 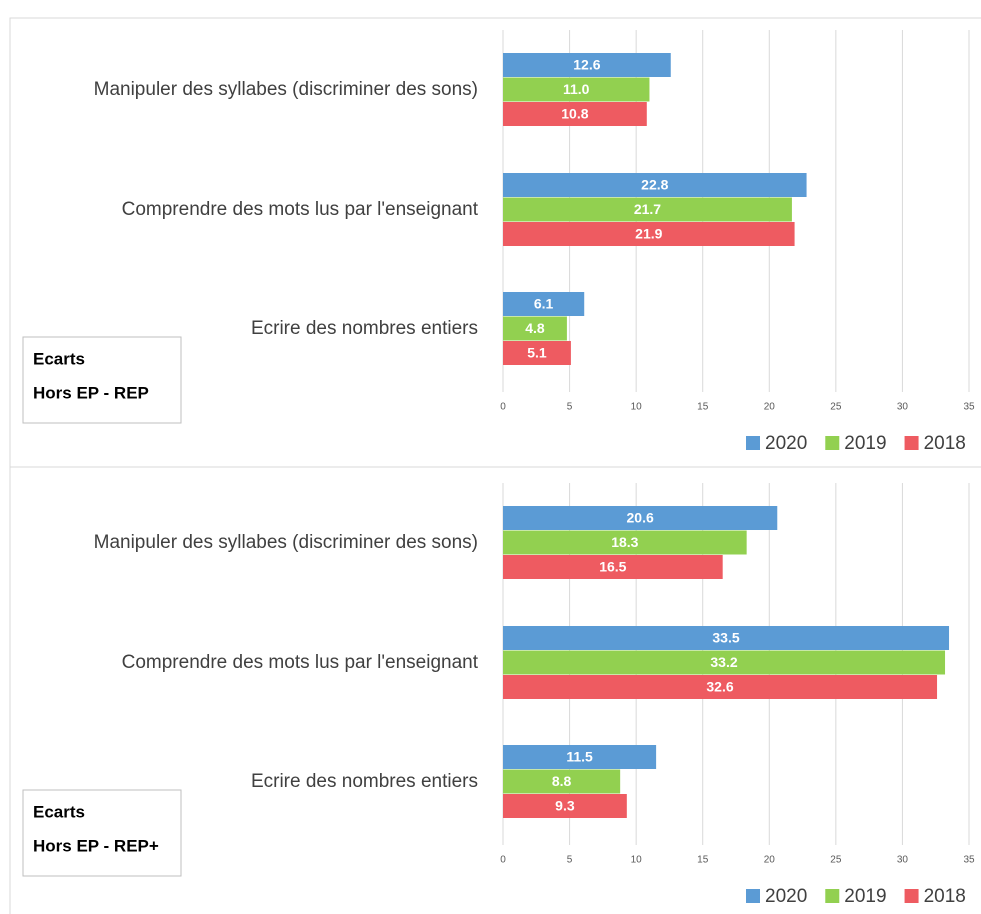 I want to click on value-label: 11.0, so click(x=576, y=89).